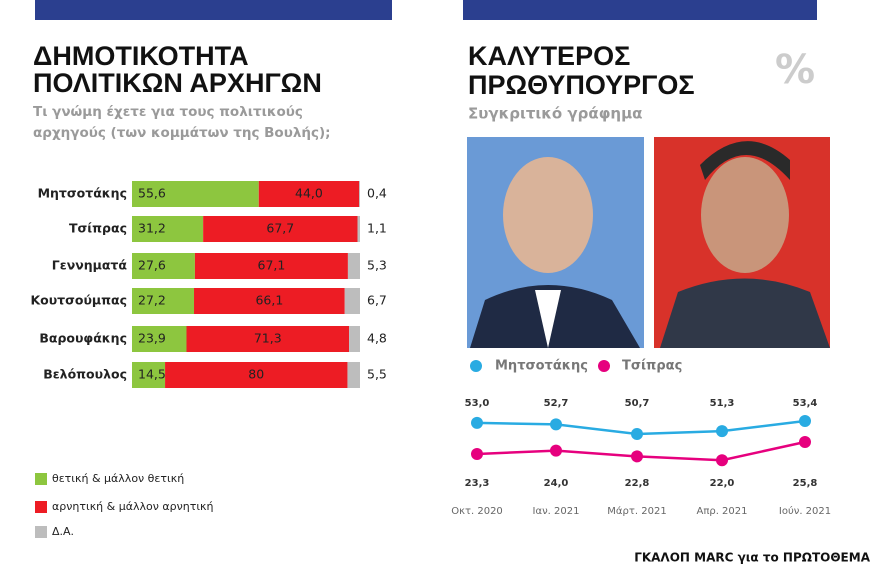 This screenshot has width=880, height=572. Describe the element at coordinates (721, 511) in the screenshot. I see `x-tick-label: Απρ. 2021` at that location.